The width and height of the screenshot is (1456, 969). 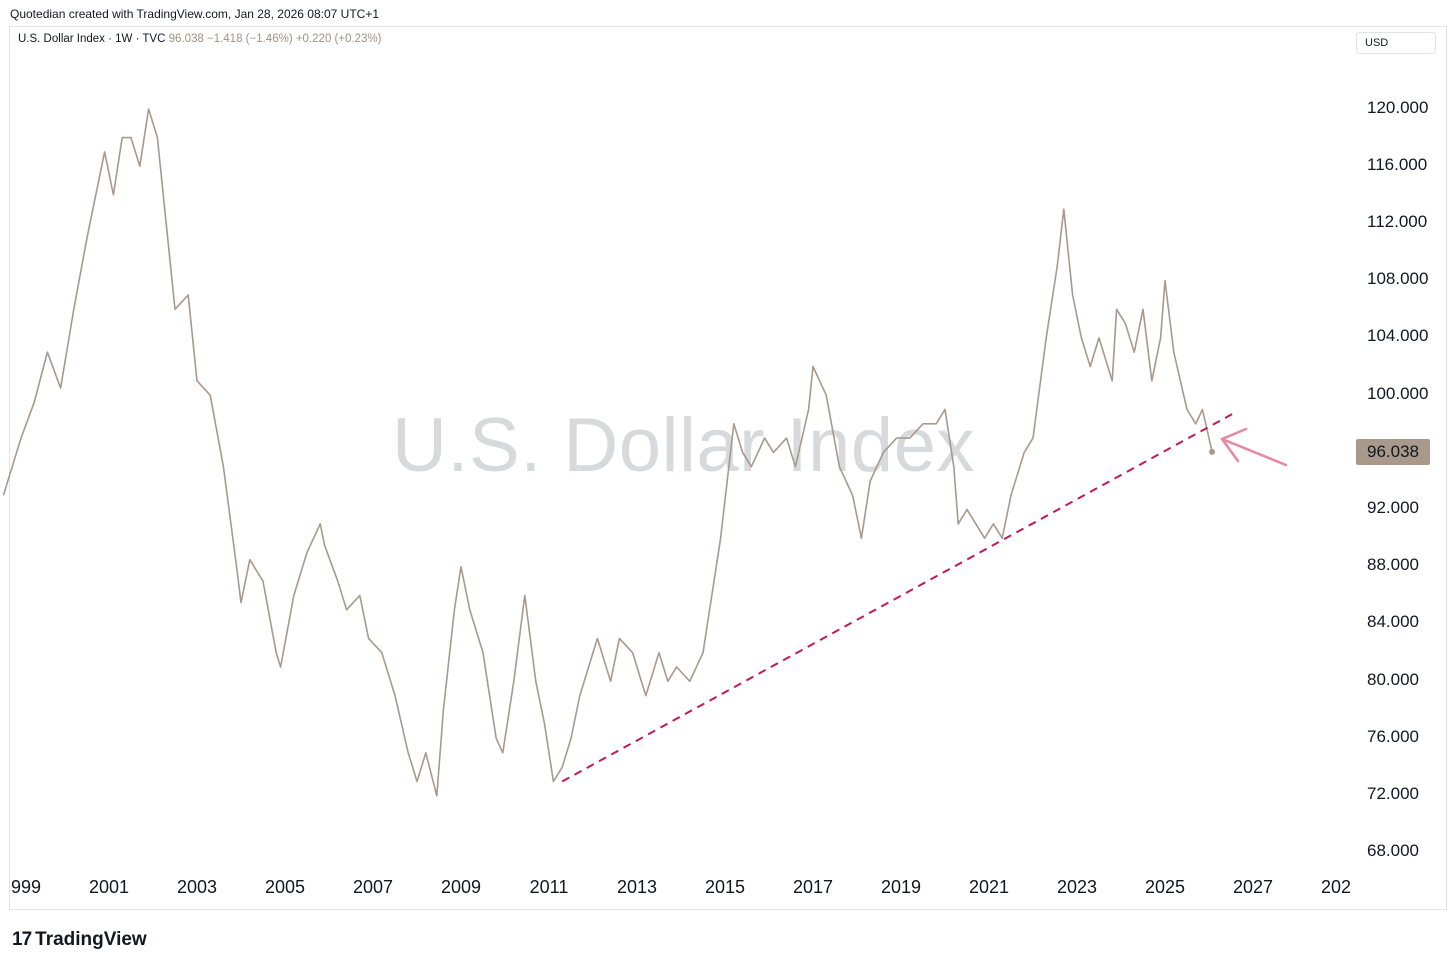 I want to click on x-tick-label: 202, so click(x=1336, y=887).